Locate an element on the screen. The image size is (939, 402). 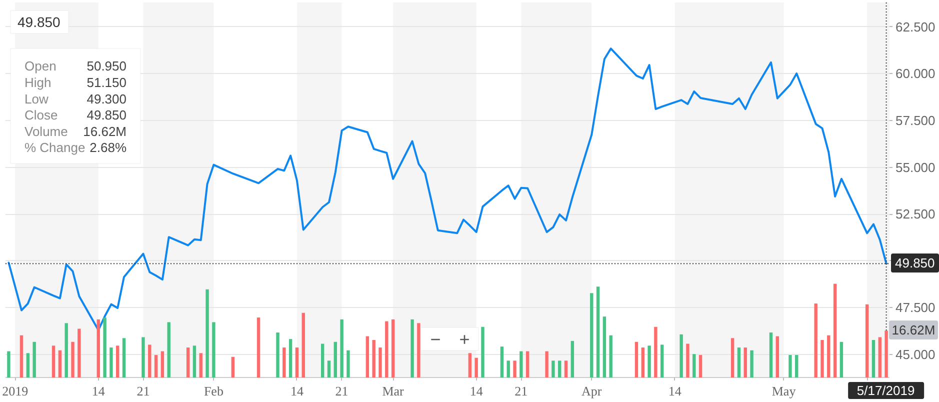
annotation: 49.300 is located at coordinates (106, 98).